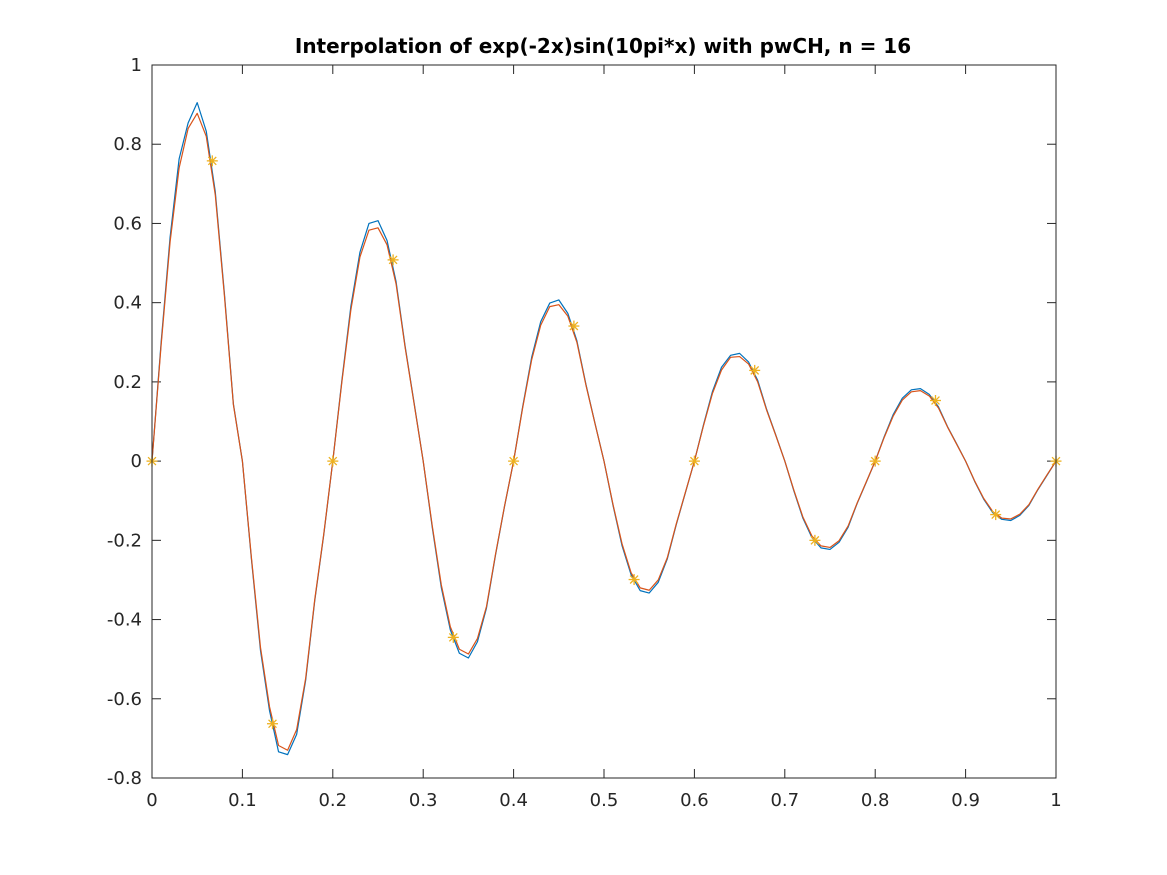 The image size is (1167, 875). What do you see at coordinates (151, 800) in the screenshot?
I see `x-tick-label: 0` at bounding box center [151, 800].